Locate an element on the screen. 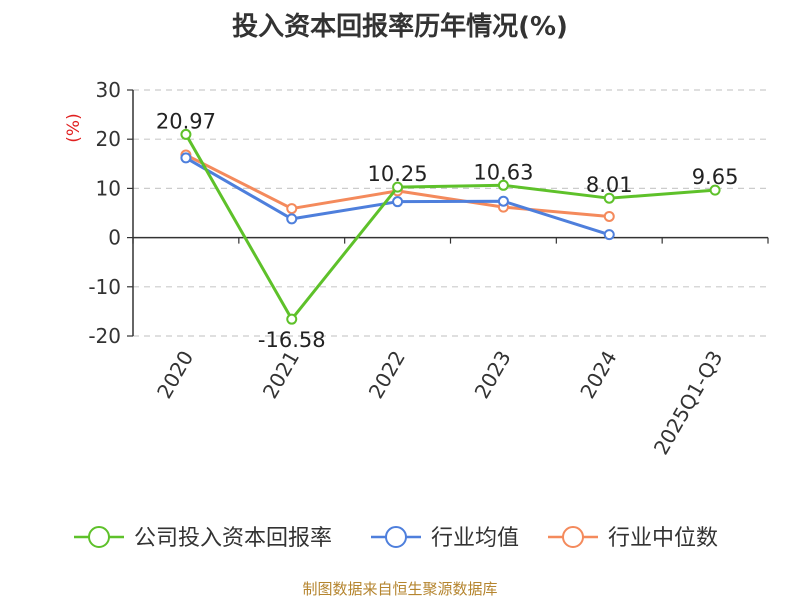 The image size is (800, 600). y-tick-label: 0 is located at coordinates (114, 238).